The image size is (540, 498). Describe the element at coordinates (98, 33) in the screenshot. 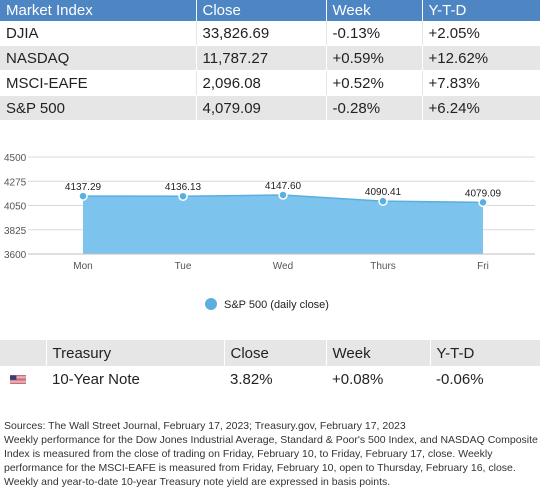

I see `index-name: DJIA` at that location.